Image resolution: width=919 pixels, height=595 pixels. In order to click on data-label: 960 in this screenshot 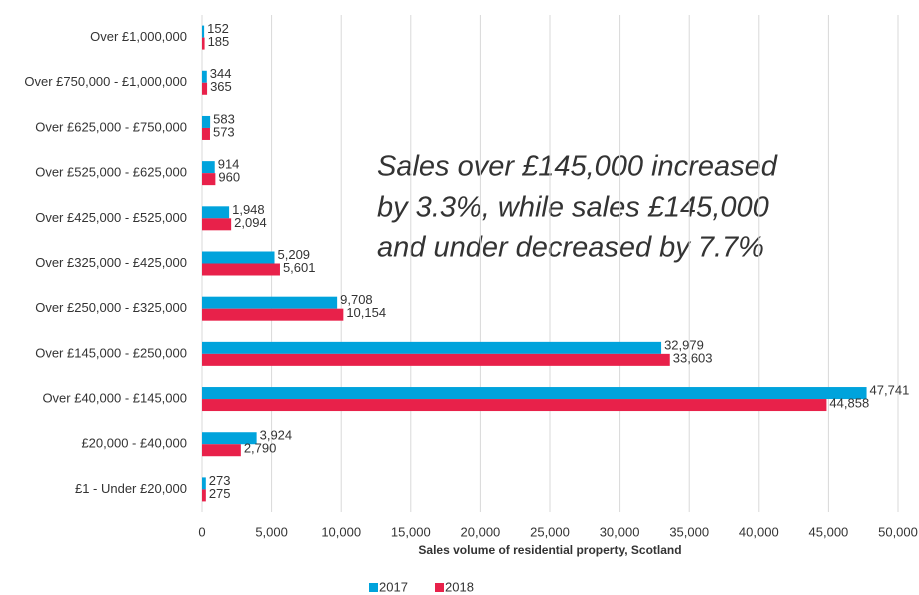, I will do `click(229, 177)`.